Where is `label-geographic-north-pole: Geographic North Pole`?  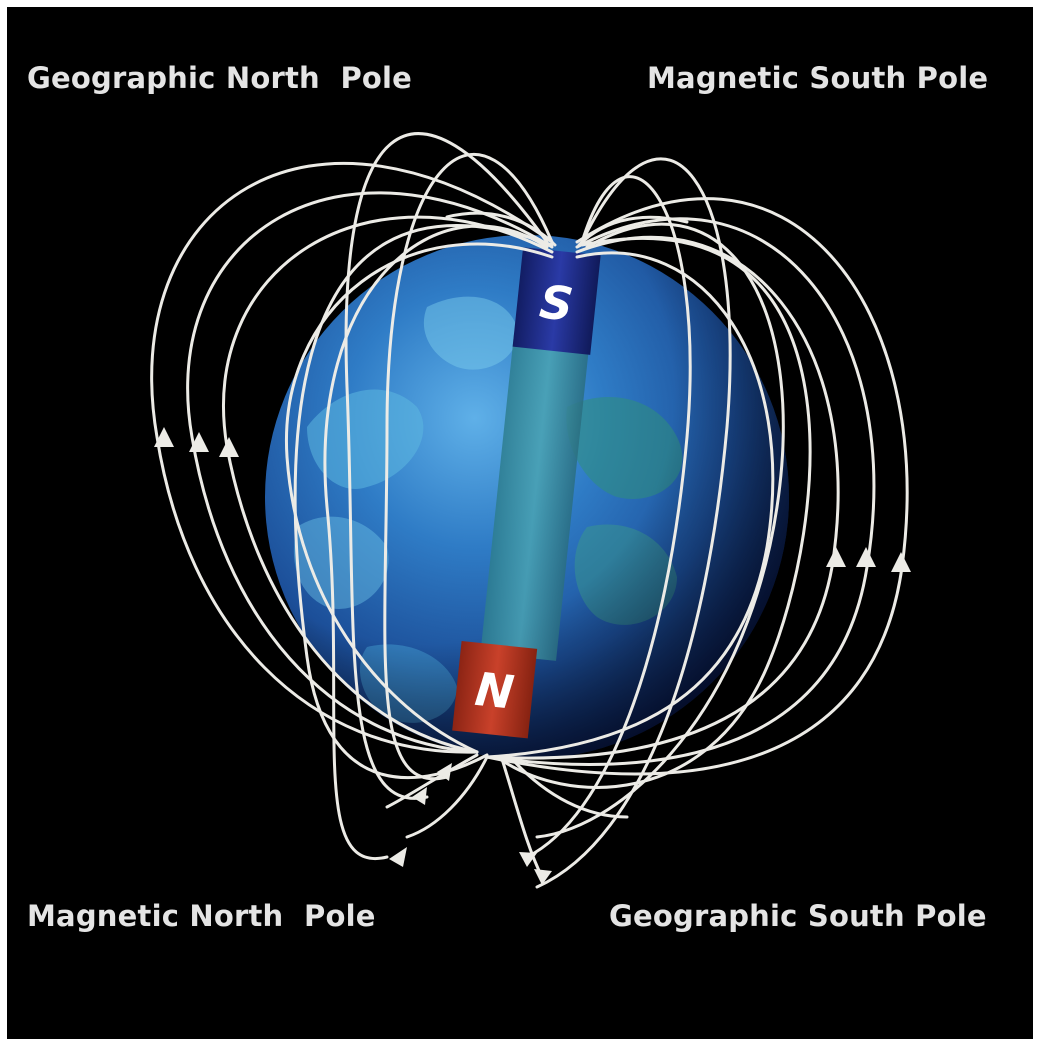
label-geographic-north-pole: Geographic North Pole is located at coordinates (220, 78).